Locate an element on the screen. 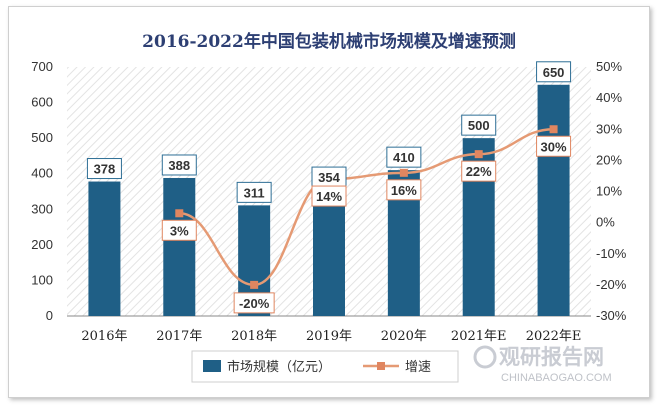 This screenshot has height=405, width=660. y2-tick-label: -30% is located at coordinates (611, 315).